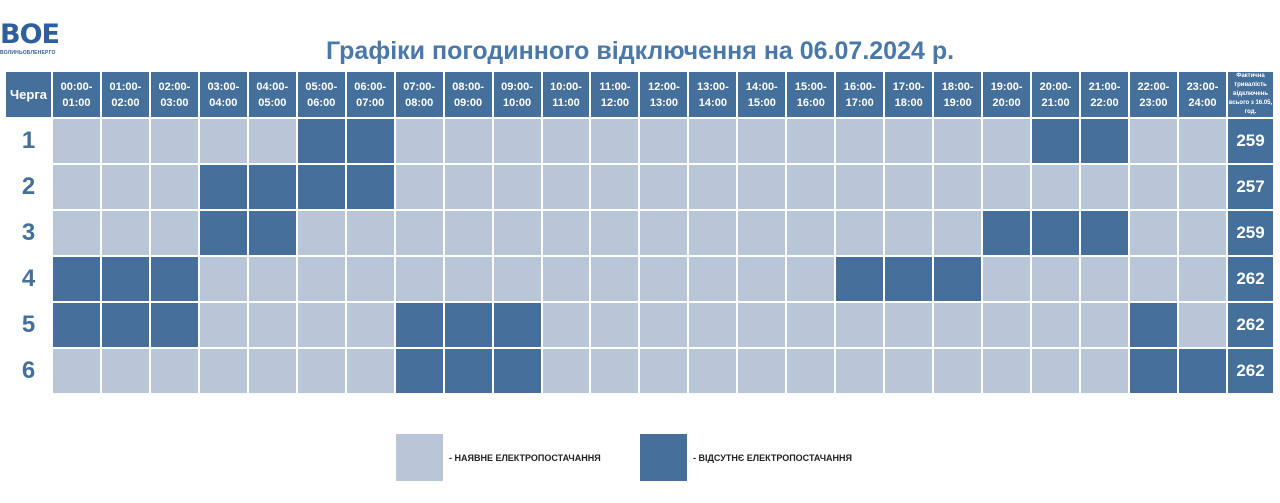 The image size is (1280, 503). Describe the element at coordinates (321, 94) in the screenshot. I see `hour-header: 05:00-06:00` at that location.